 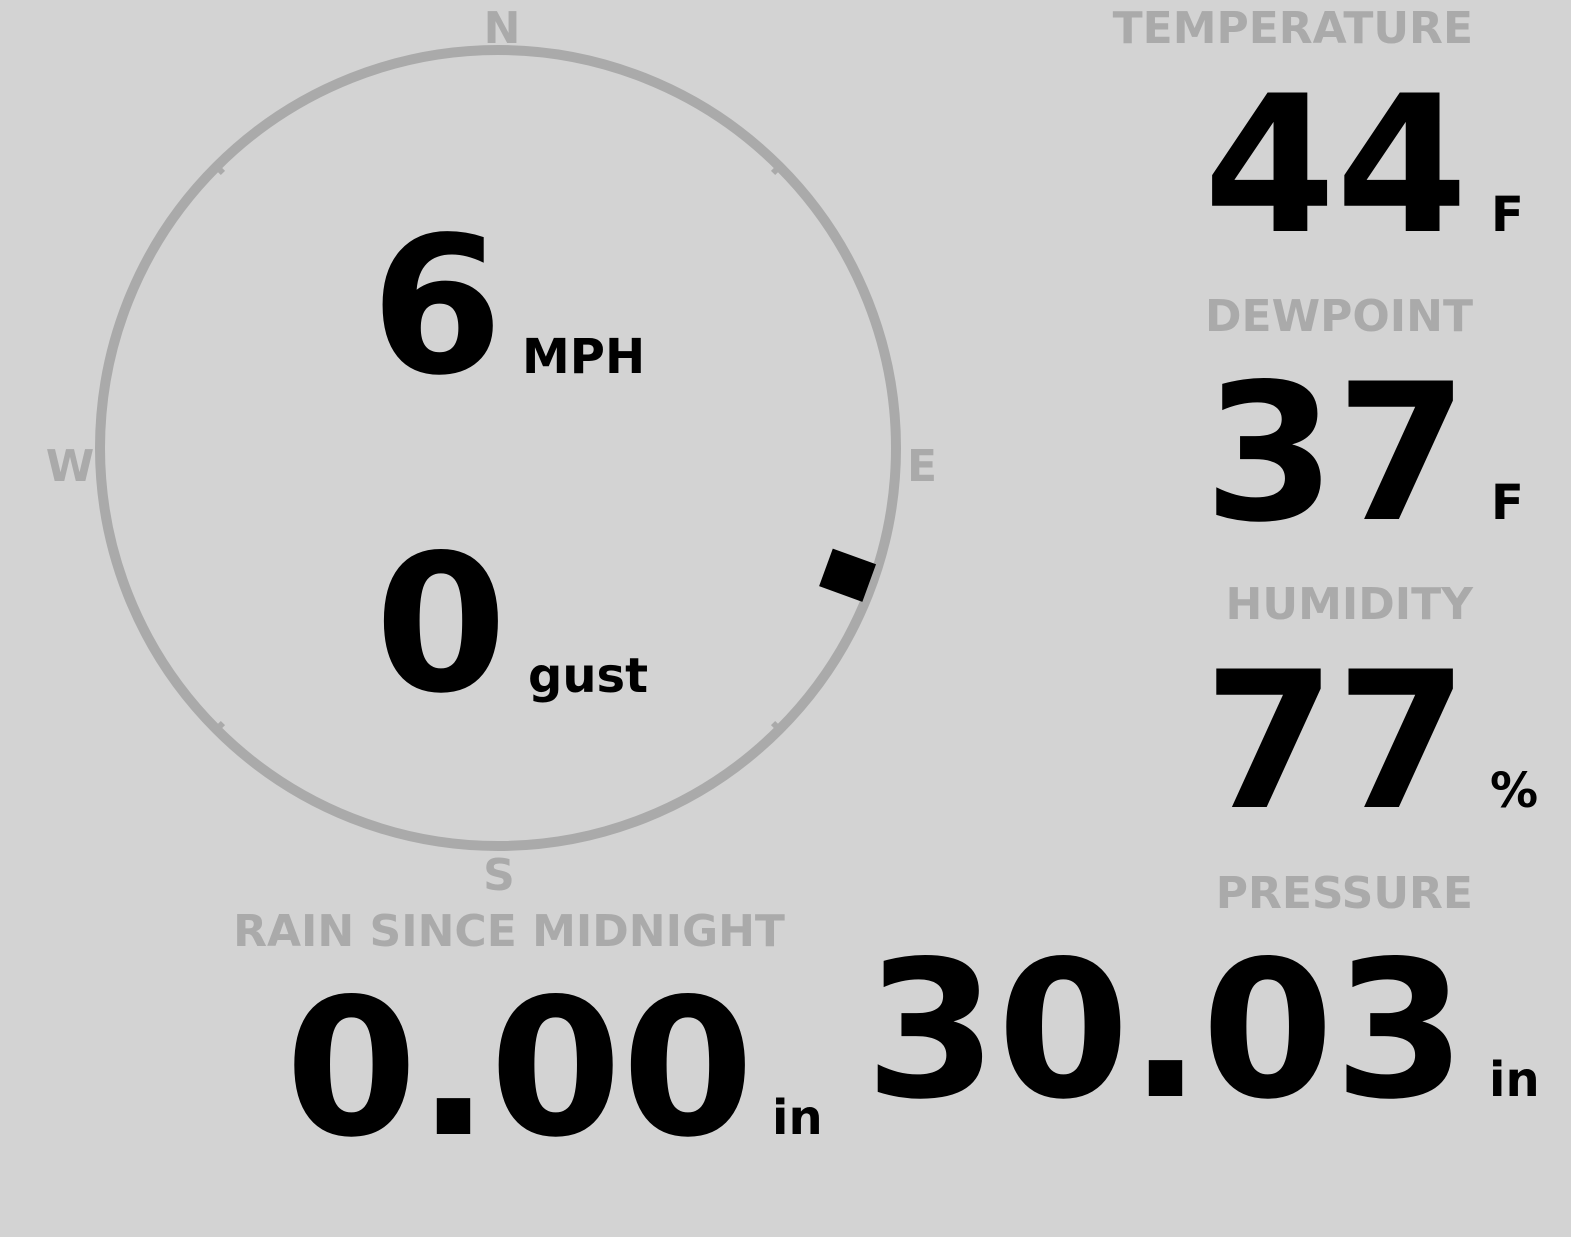 I want to click on dewpoint-panel: DEWPOINT 37 F, so click(x=1364, y=427).